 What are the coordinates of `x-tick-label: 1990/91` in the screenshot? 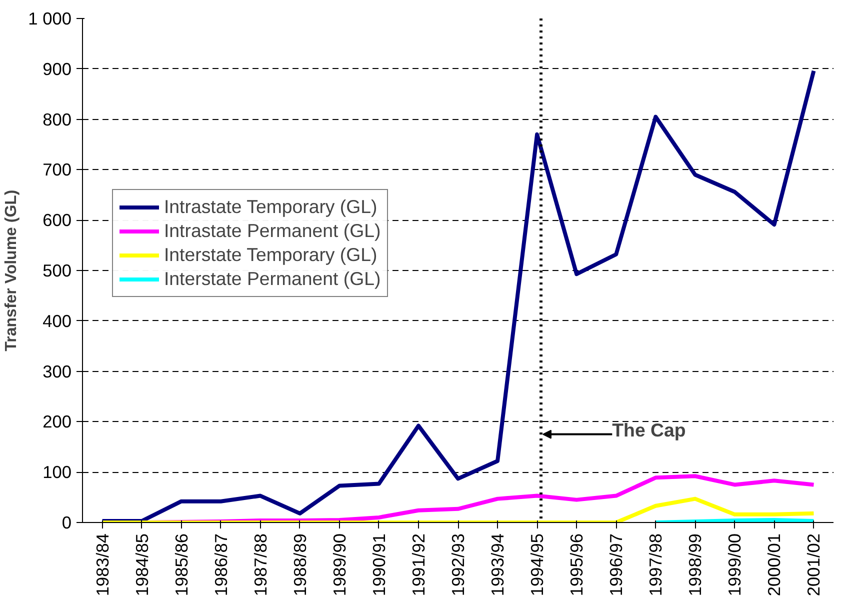 It's located at (378, 564).